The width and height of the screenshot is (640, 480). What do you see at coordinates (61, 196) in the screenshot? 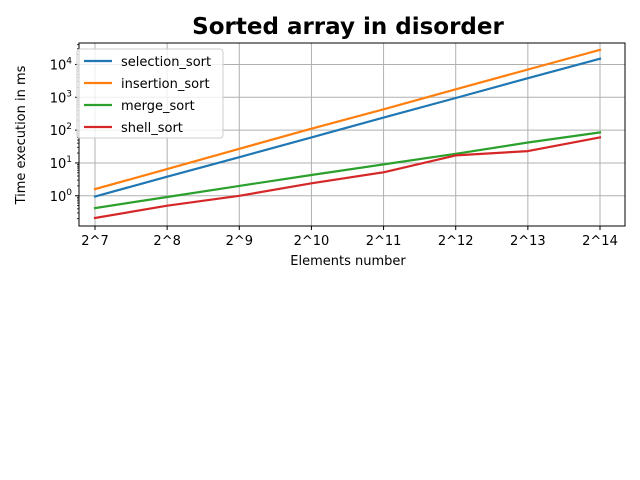
I see `y-tick-label: 100` at bounding box center [61, 196].